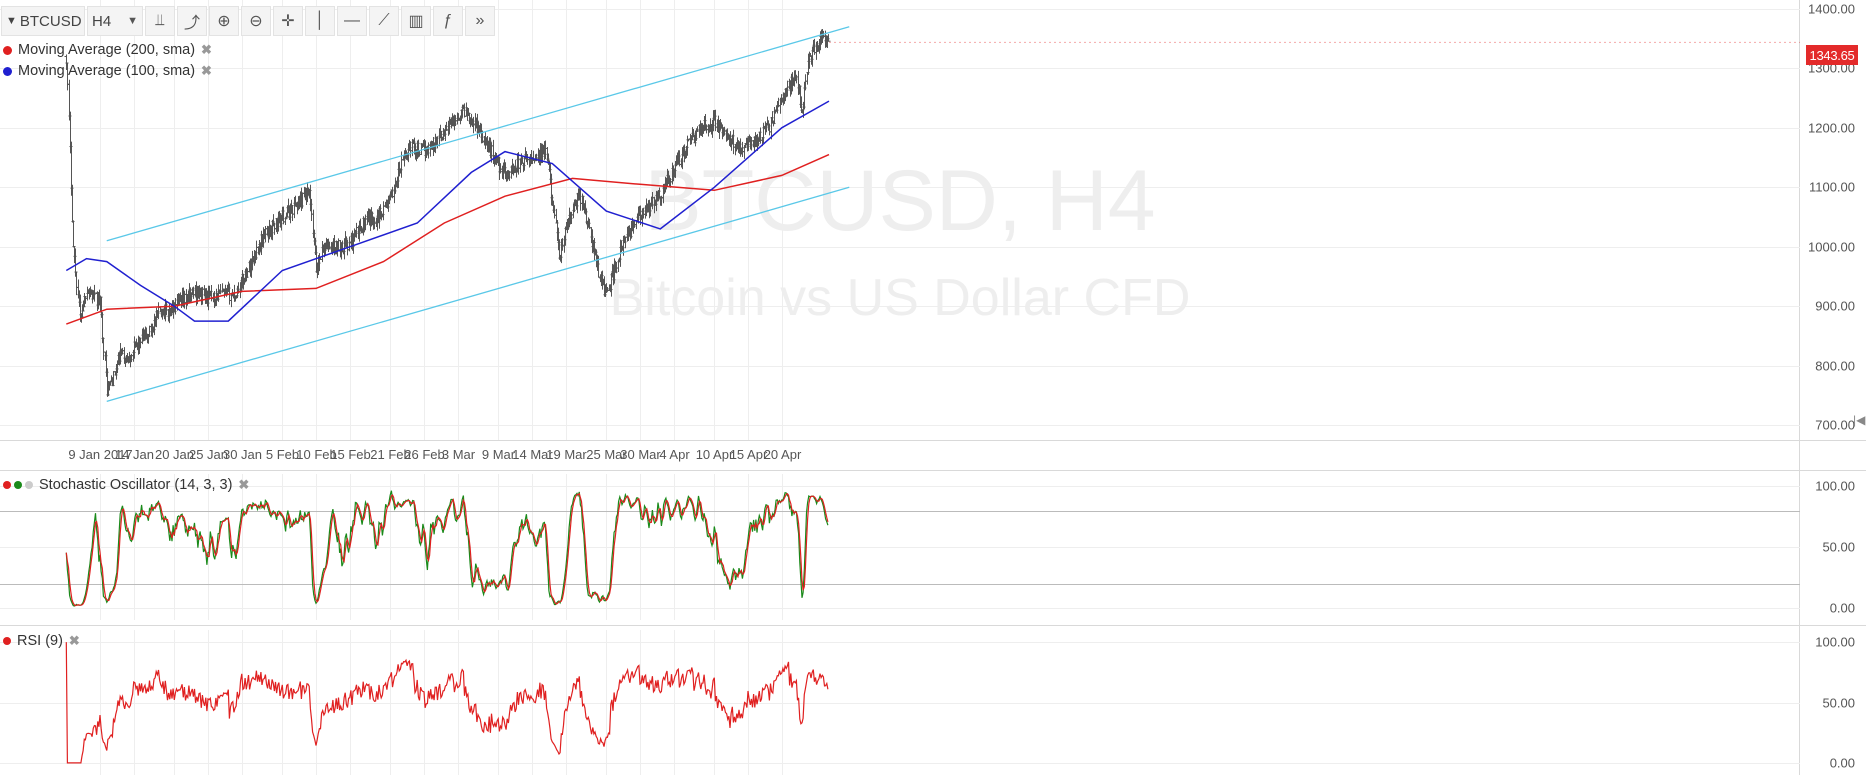 The image size is (1866, 775). What do you see at coordinates (1832, 187) in the screenshot?
I see `price-tick-label: 1100.00` at bounding box center [1832, 187].